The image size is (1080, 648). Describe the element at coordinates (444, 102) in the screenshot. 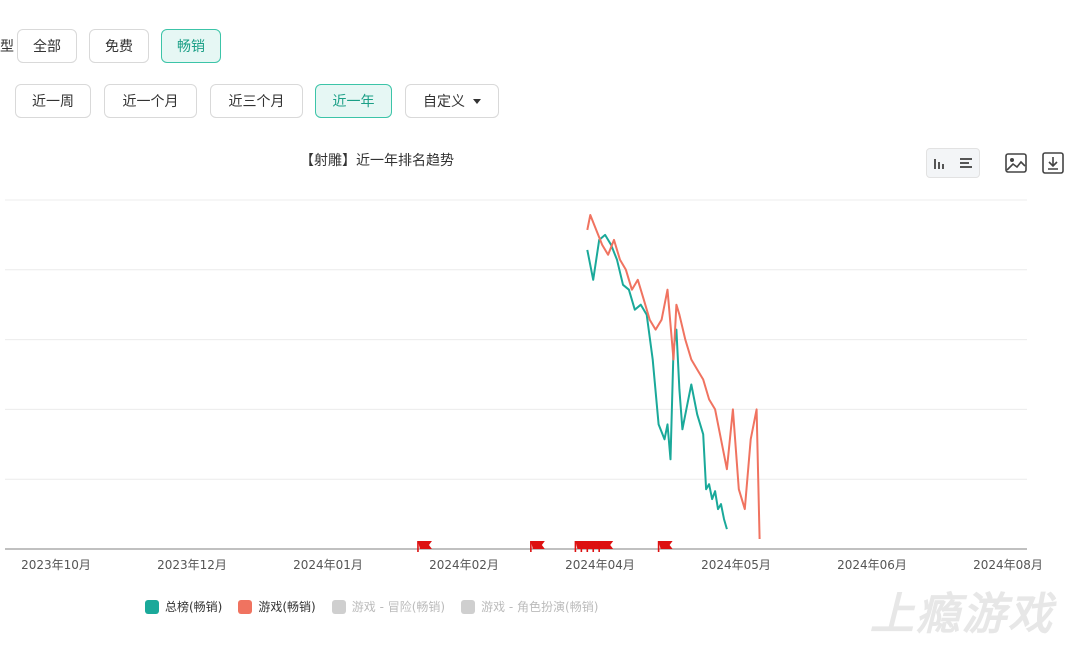

I see `range-custom-label: 自定义` at that location.